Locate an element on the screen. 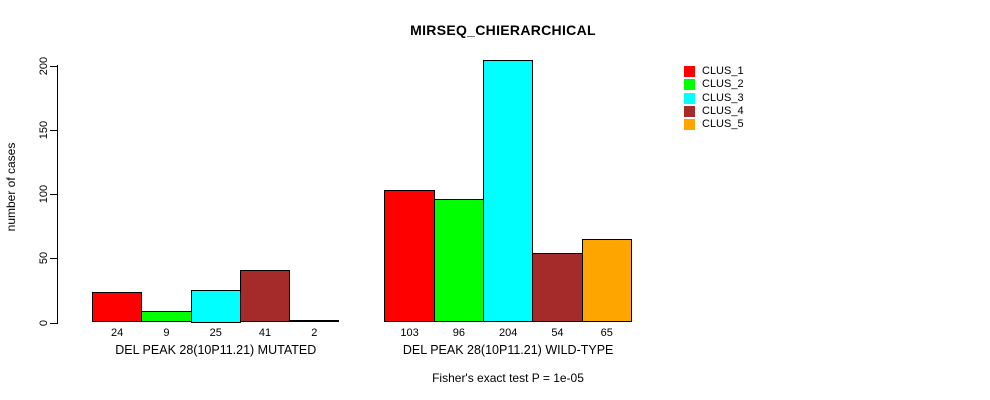 The image size is (990, 400). bar-value-label: 2 is located at coordinates (314, 333).